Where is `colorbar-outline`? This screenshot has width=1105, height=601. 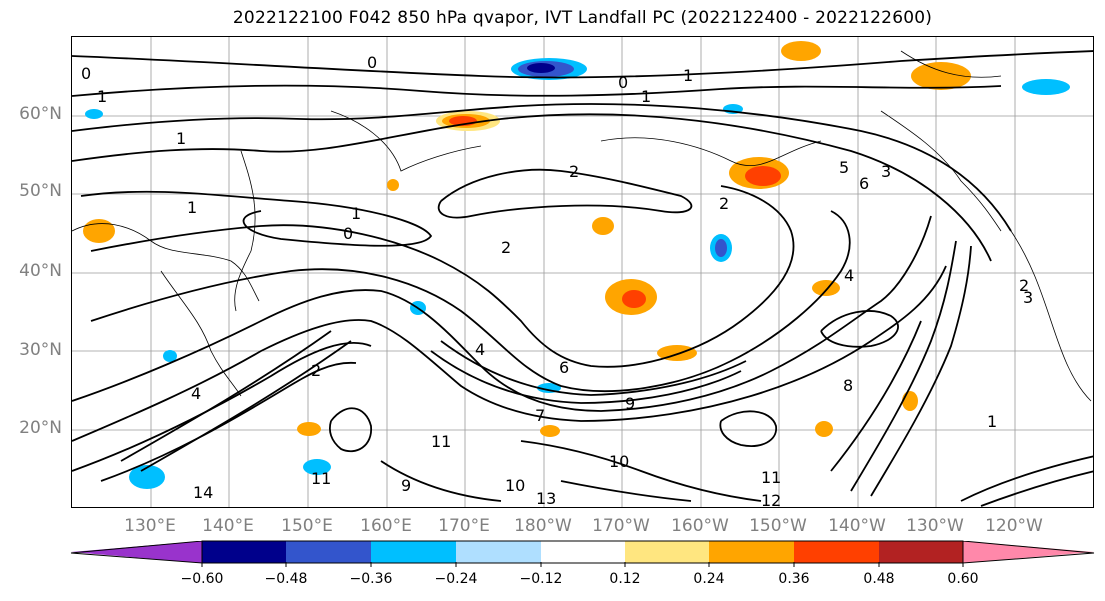 colorbar-outline is located at coordinates (582, 552).